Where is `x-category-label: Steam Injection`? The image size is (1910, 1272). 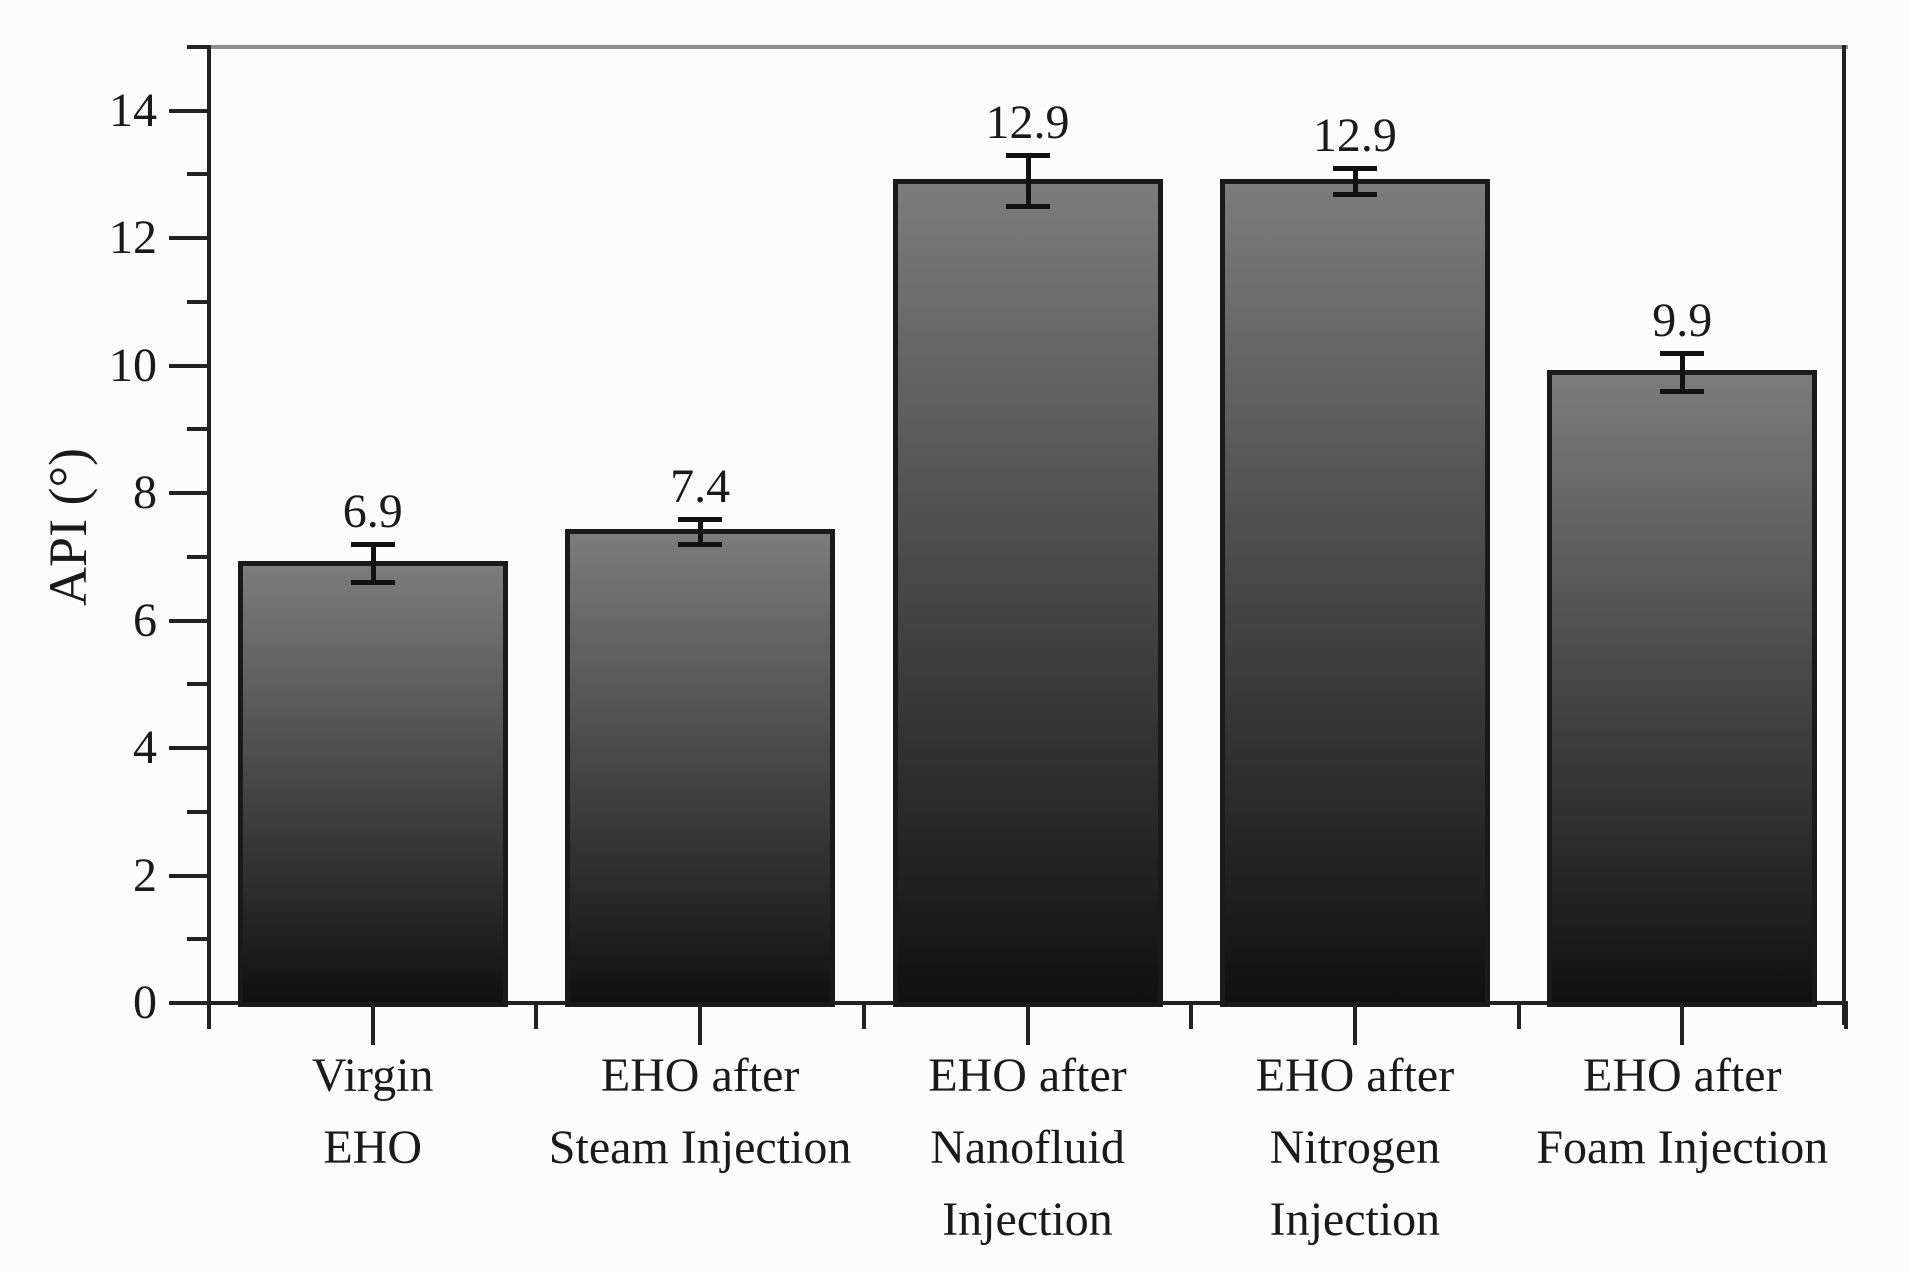
x-category-label: Steam Injection is located at coordinates (700, 1147).